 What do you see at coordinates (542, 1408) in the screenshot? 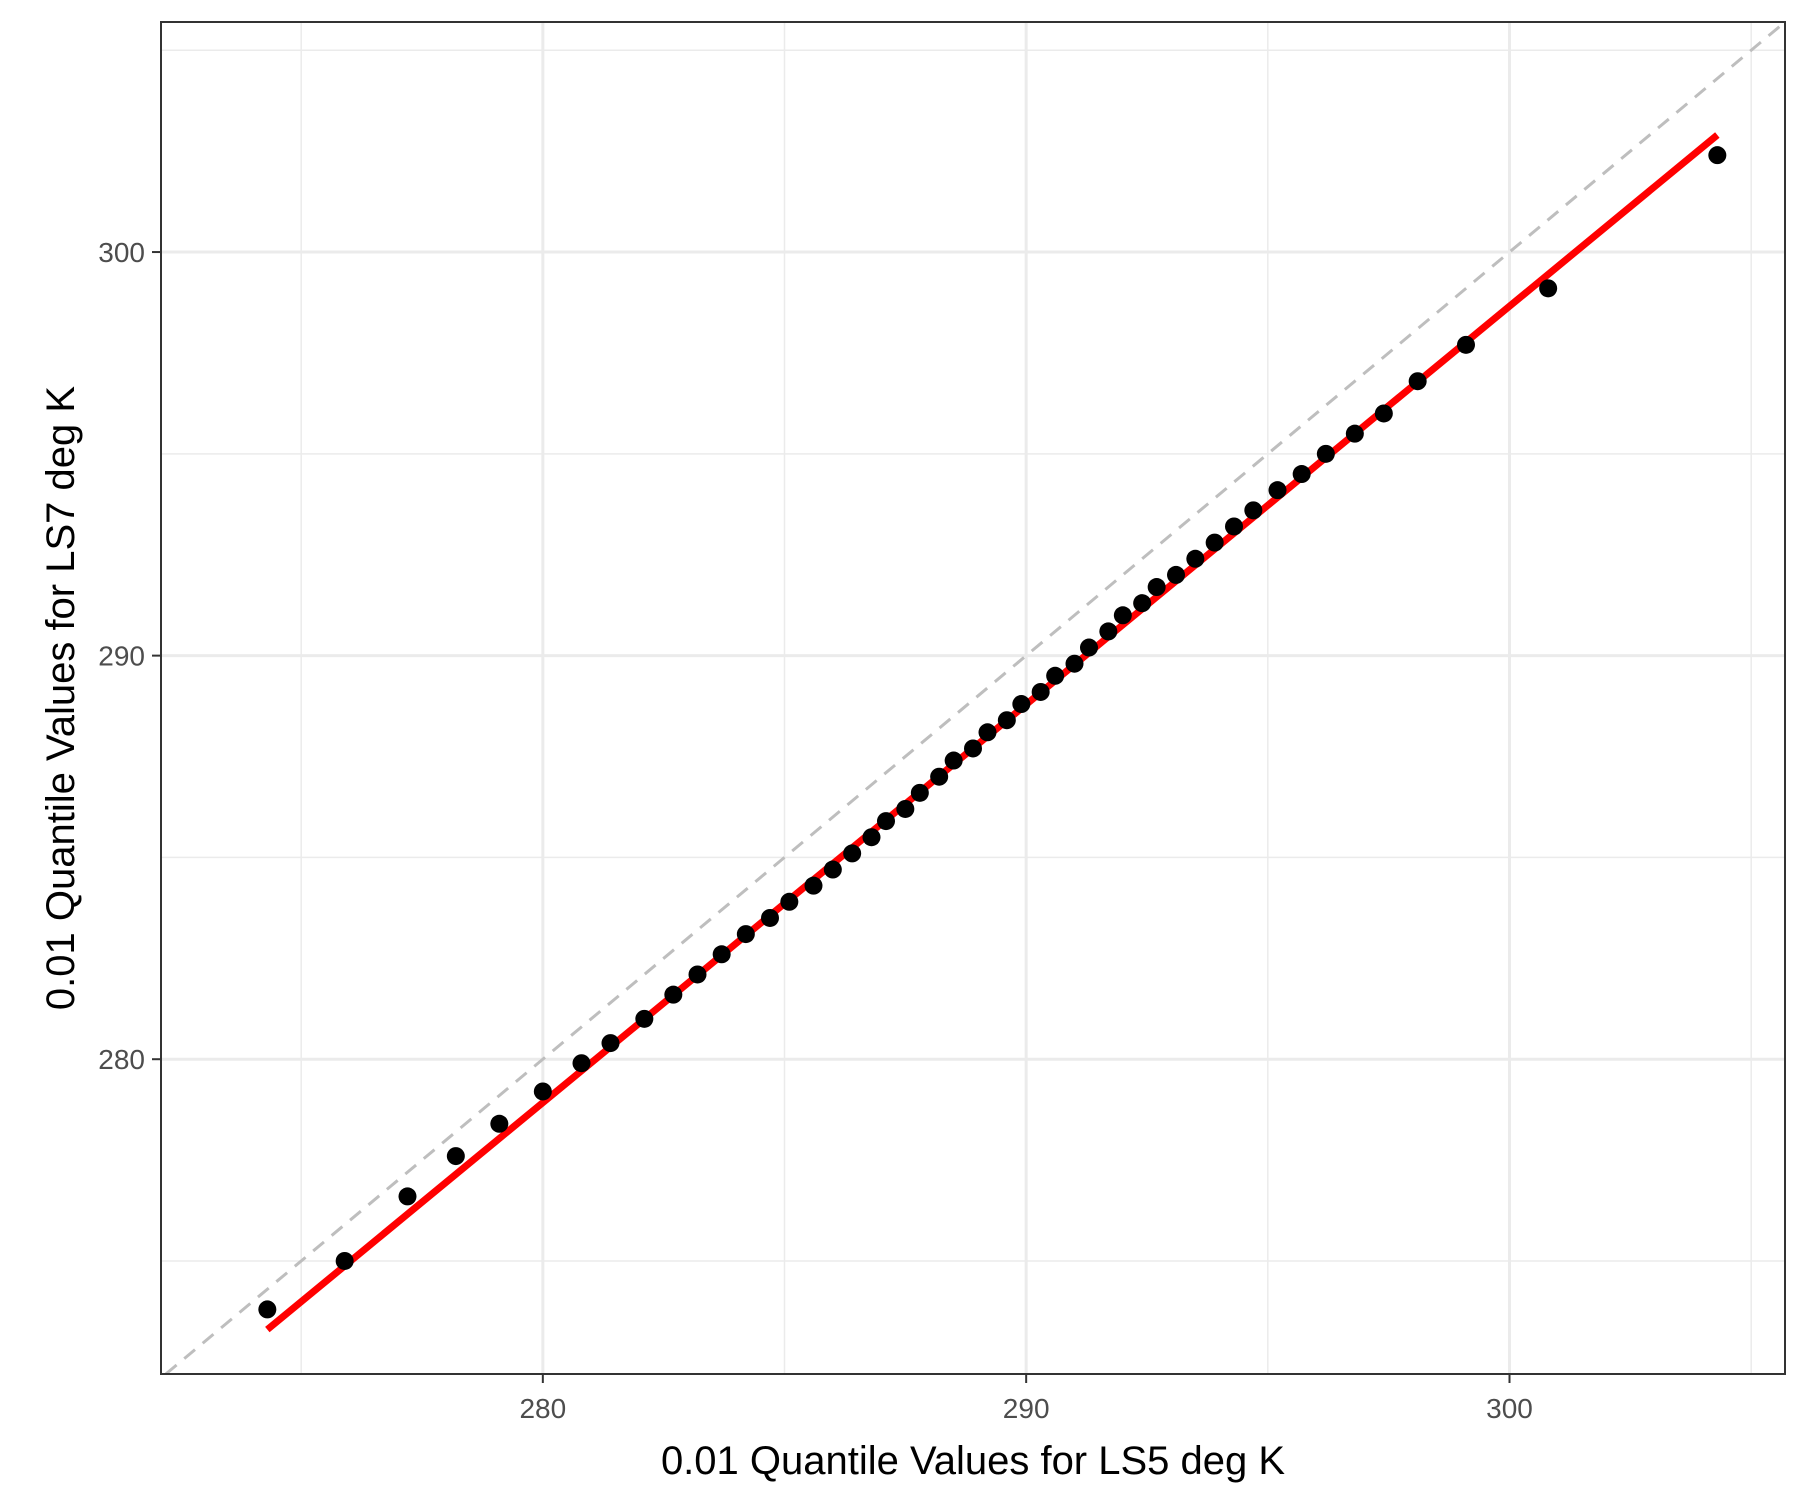
I see `x-tick-label: 280` at bounding box center [542, 1408].